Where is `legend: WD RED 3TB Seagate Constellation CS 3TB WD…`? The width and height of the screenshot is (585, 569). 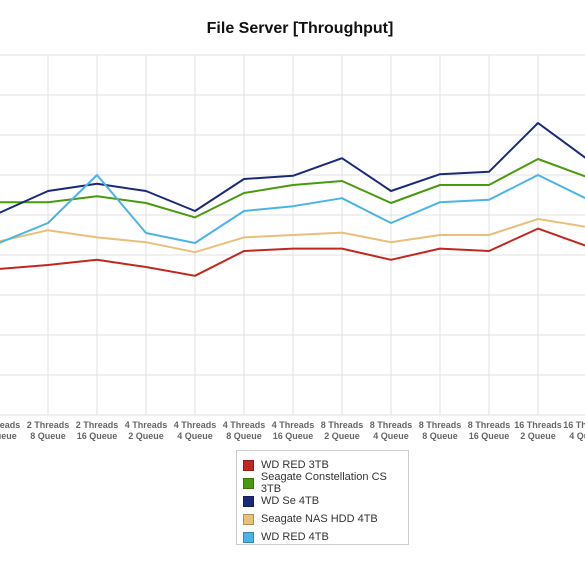 legend: WD RED 3TB Seagate Constellation CS 3TB WD… is located at coordinates (322, 497).